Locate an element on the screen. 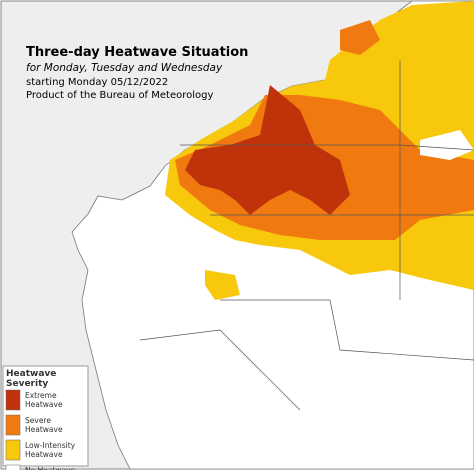 The image size is (474, 474). subtitle: for Monday, Tuesday and Wednesday is located at coordinates (124, 68).